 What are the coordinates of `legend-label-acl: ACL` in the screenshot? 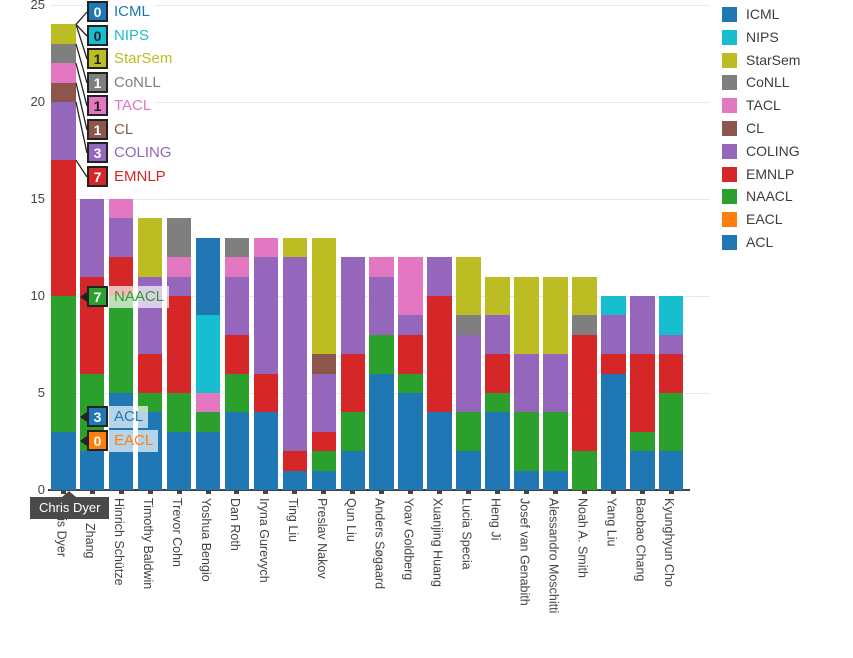 It's located at (760, 242).